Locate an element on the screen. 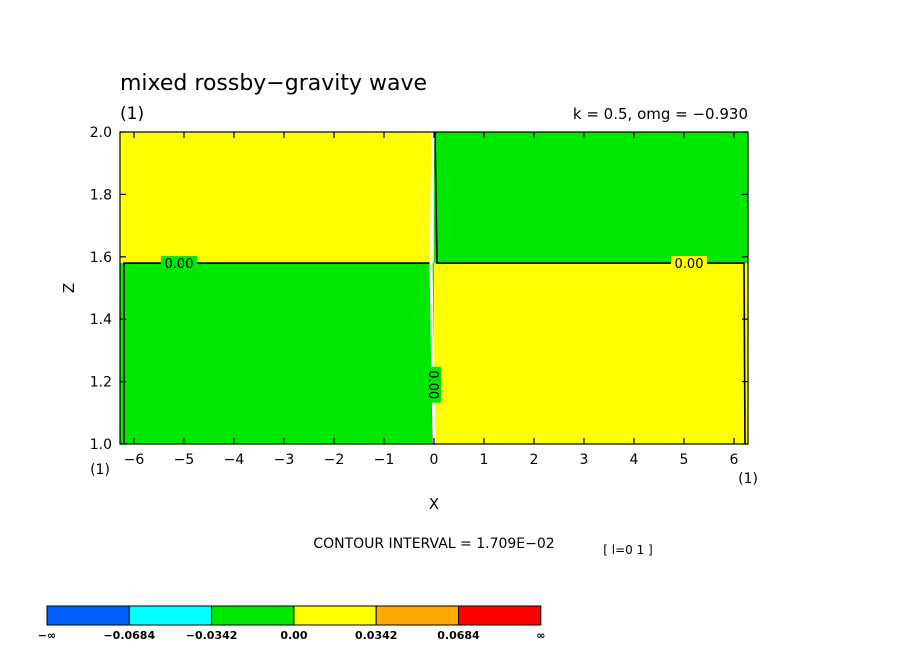 The width and height of the screenshot is (904, 654). y-tick-label: 1.6 is located at coordinates (101, 258).